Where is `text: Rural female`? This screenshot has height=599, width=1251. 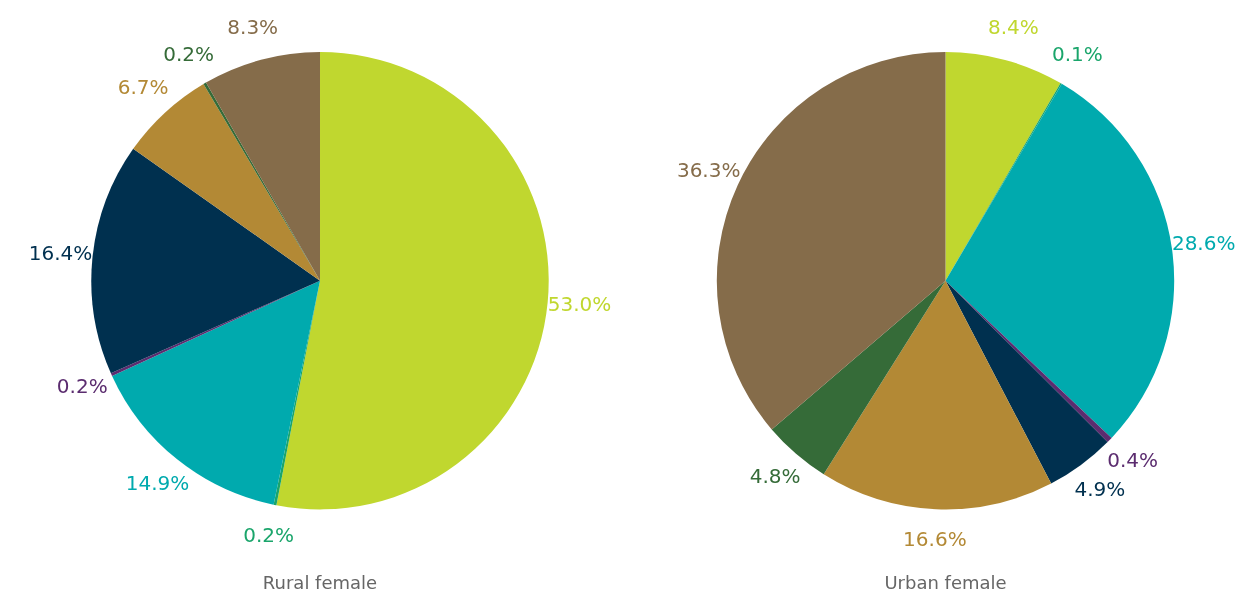
text: Rural female is located at coordinates (320, 582).